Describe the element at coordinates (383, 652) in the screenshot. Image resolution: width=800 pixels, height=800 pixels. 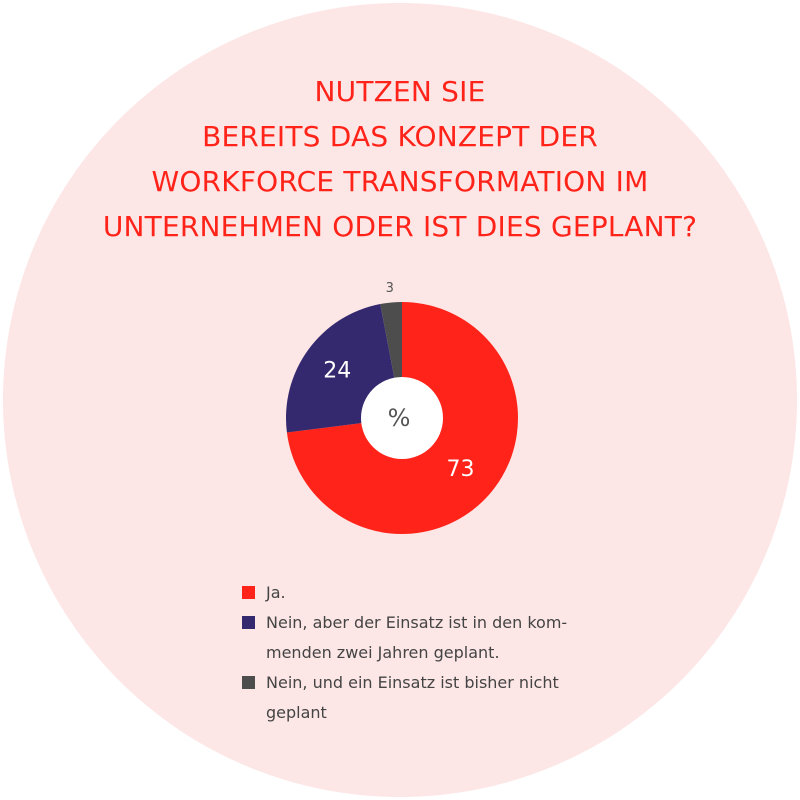
I see `legend-label: menden zwei Jahren geplant.` at that location.